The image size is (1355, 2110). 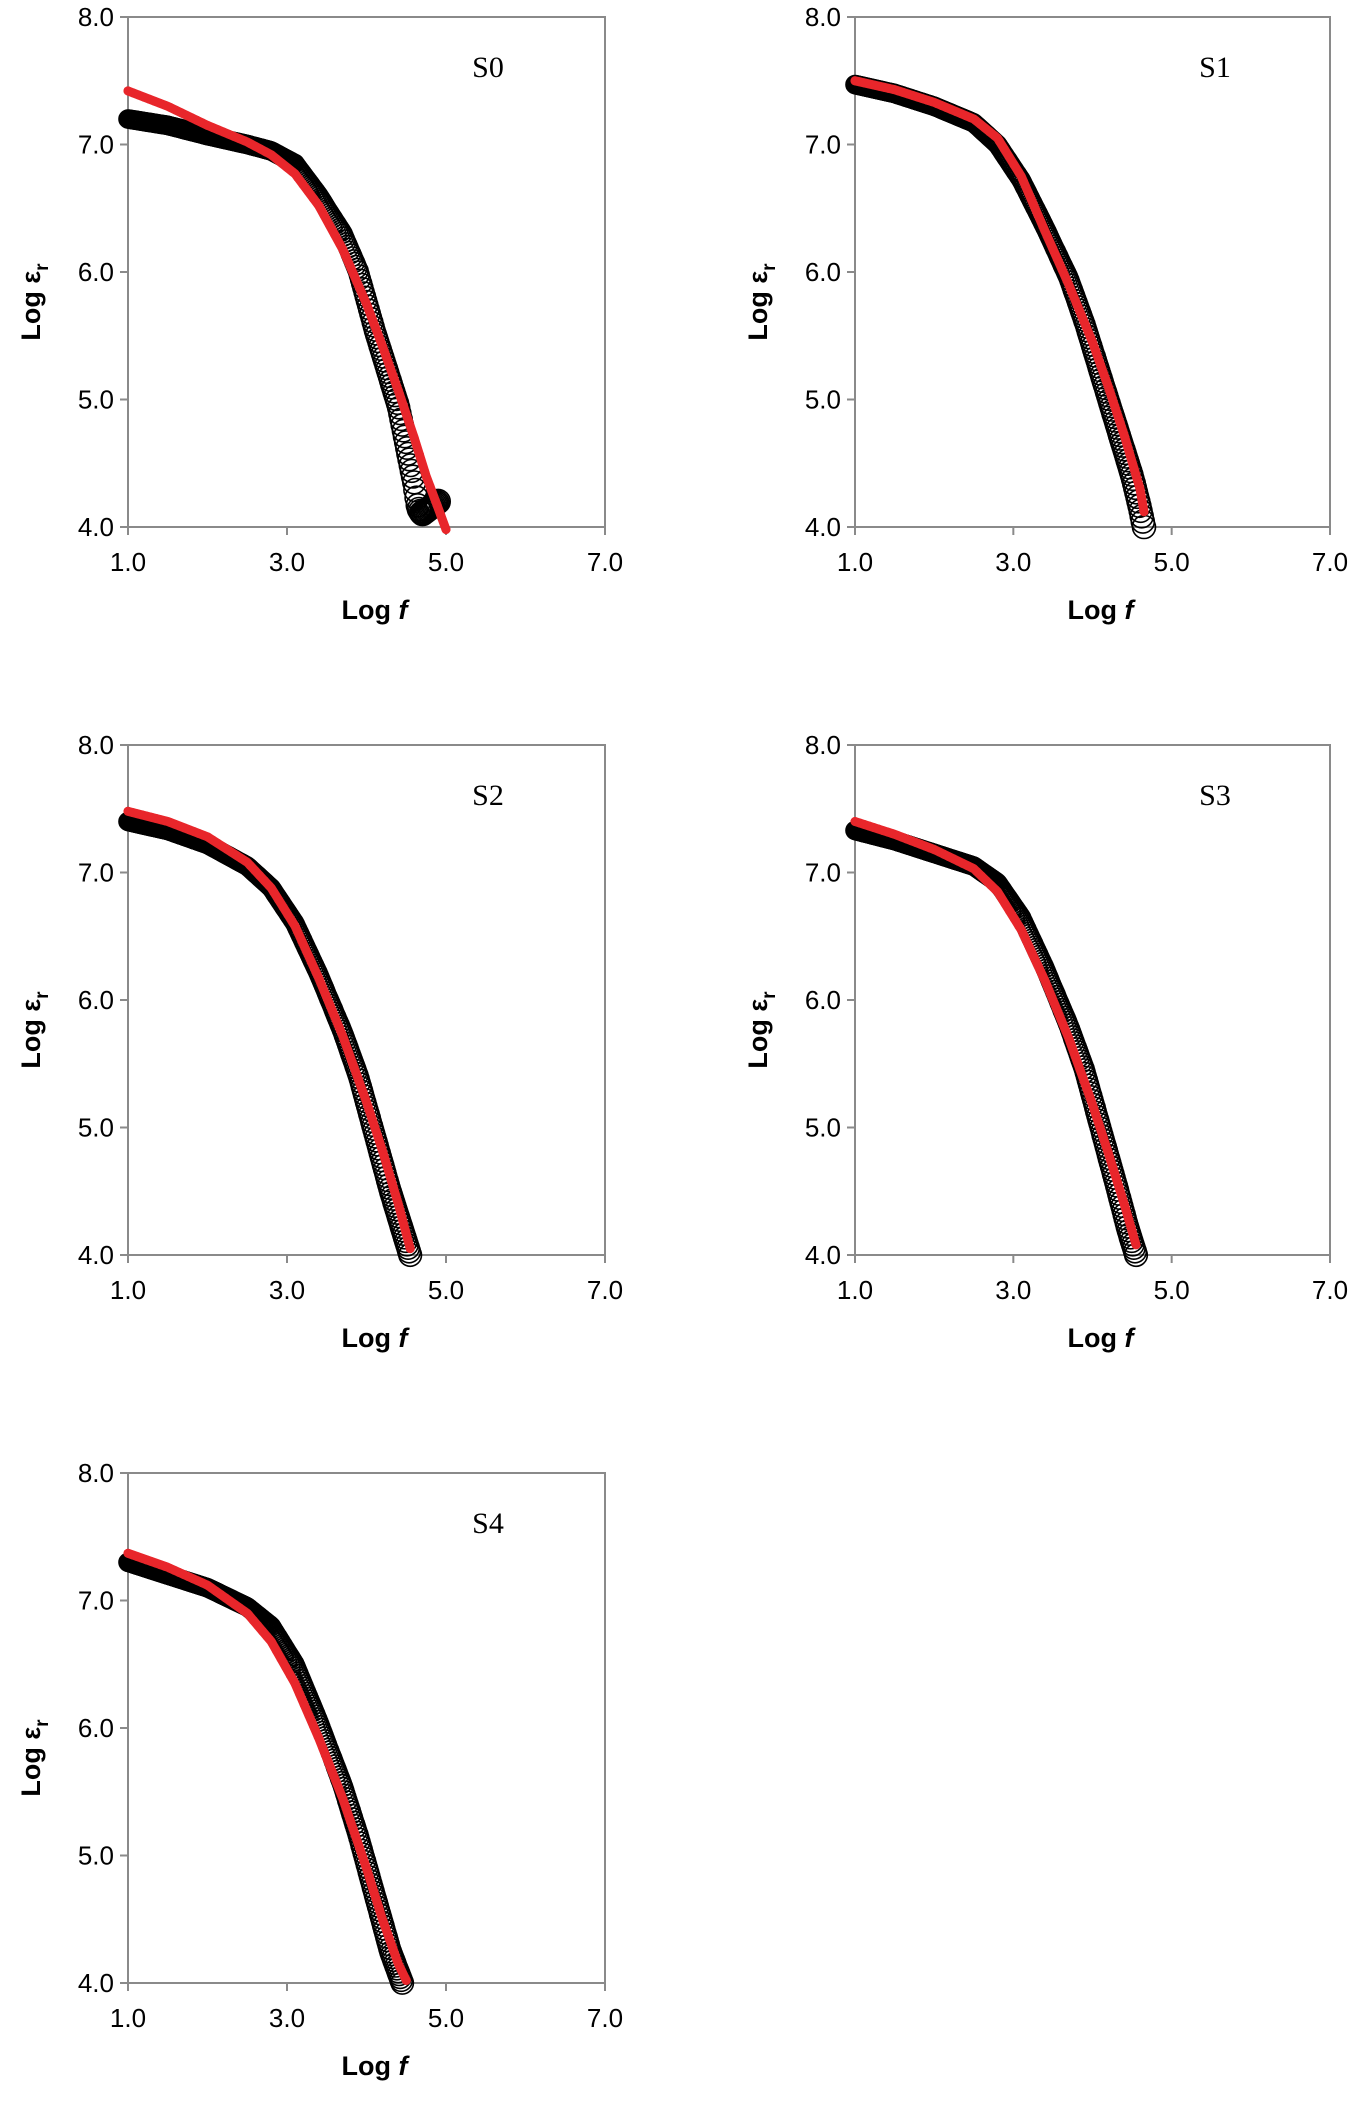 I want to click on sample-label: S1, so click(x=1215, y=67).